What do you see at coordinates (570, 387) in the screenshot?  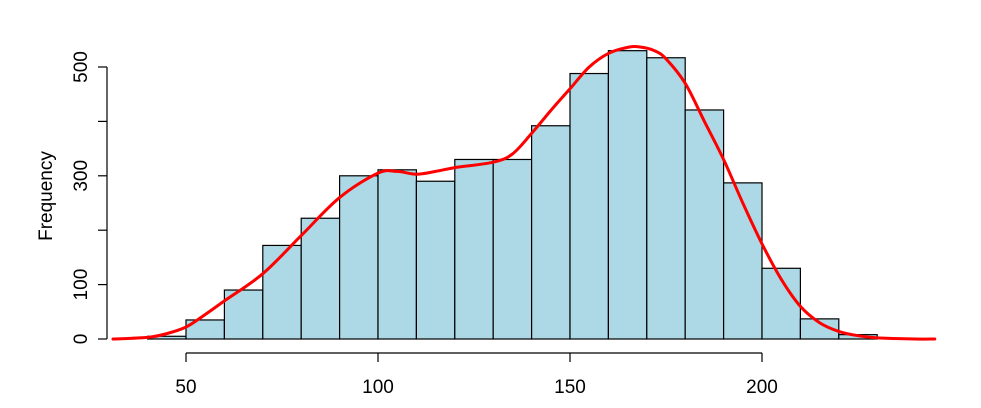 I see `x-tick-label: 150` at bounding box center [570, 387].